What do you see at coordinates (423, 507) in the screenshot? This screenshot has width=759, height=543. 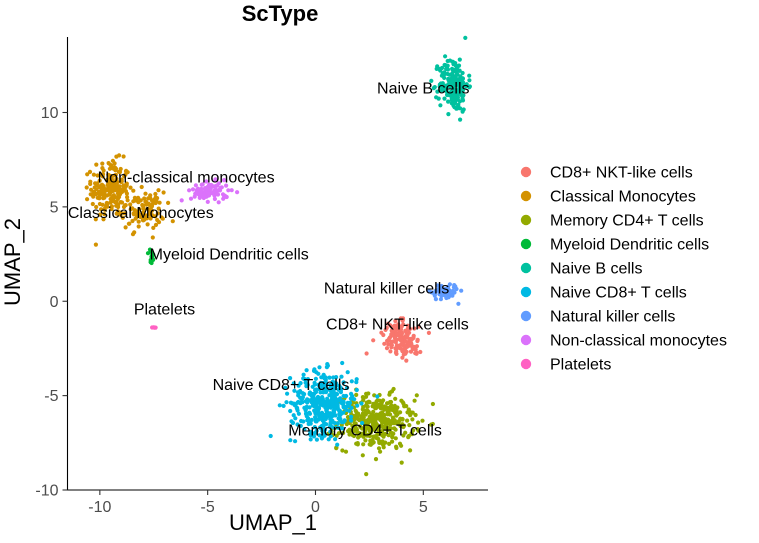 I see `x-tick-label: 5` at bounding box center [423, 507].